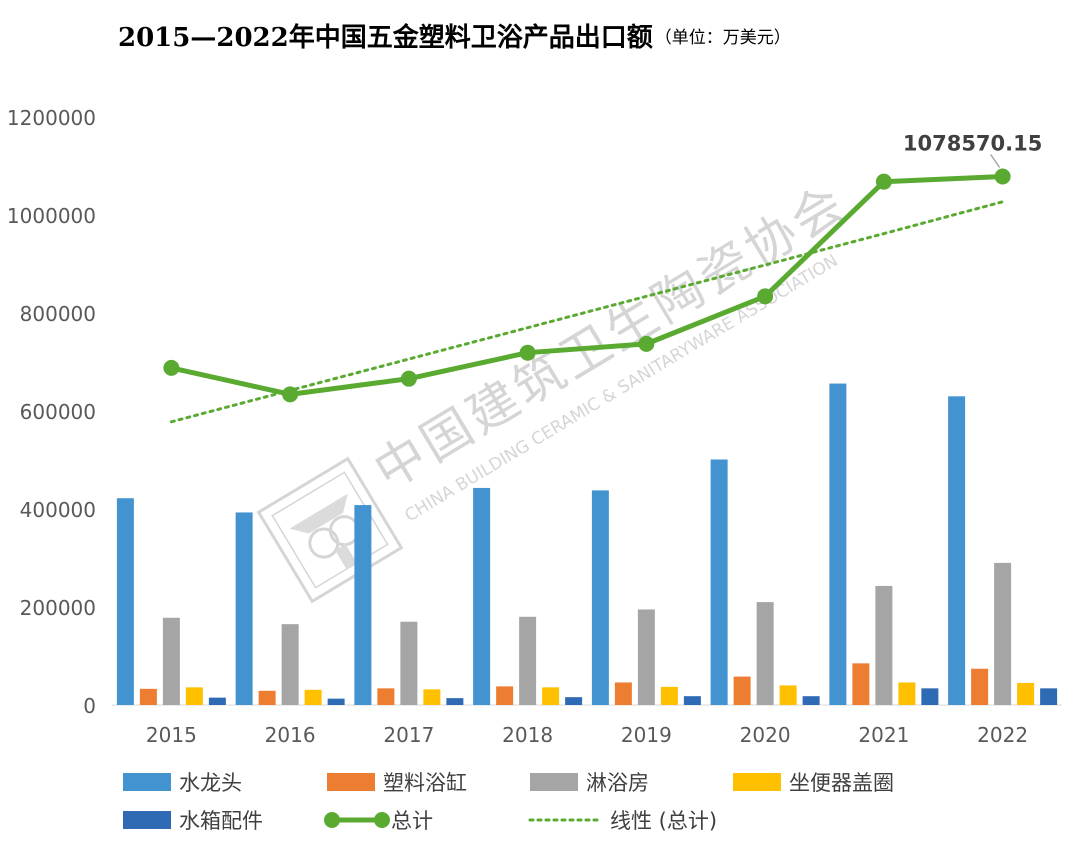  What do you see at coordinates (995, 161) in the screenshot?
I see `annotation-leader` at bounding box center [995, 161].